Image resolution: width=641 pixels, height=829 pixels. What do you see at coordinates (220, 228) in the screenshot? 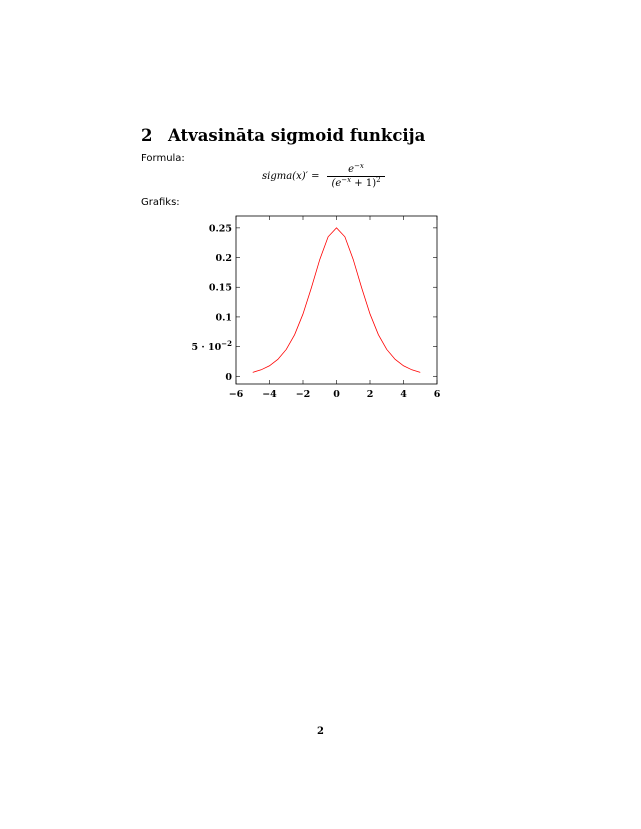
I see `y-tick-label: 0.25` at bounding box center [220, 228].